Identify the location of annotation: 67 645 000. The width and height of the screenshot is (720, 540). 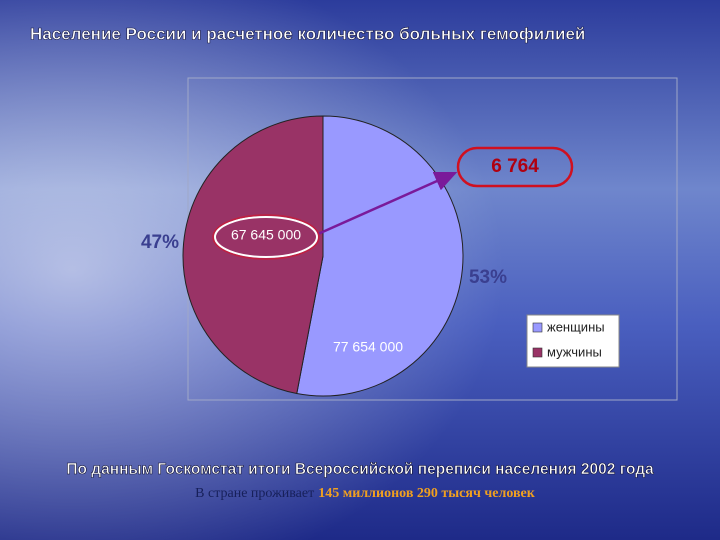
(266, 235).